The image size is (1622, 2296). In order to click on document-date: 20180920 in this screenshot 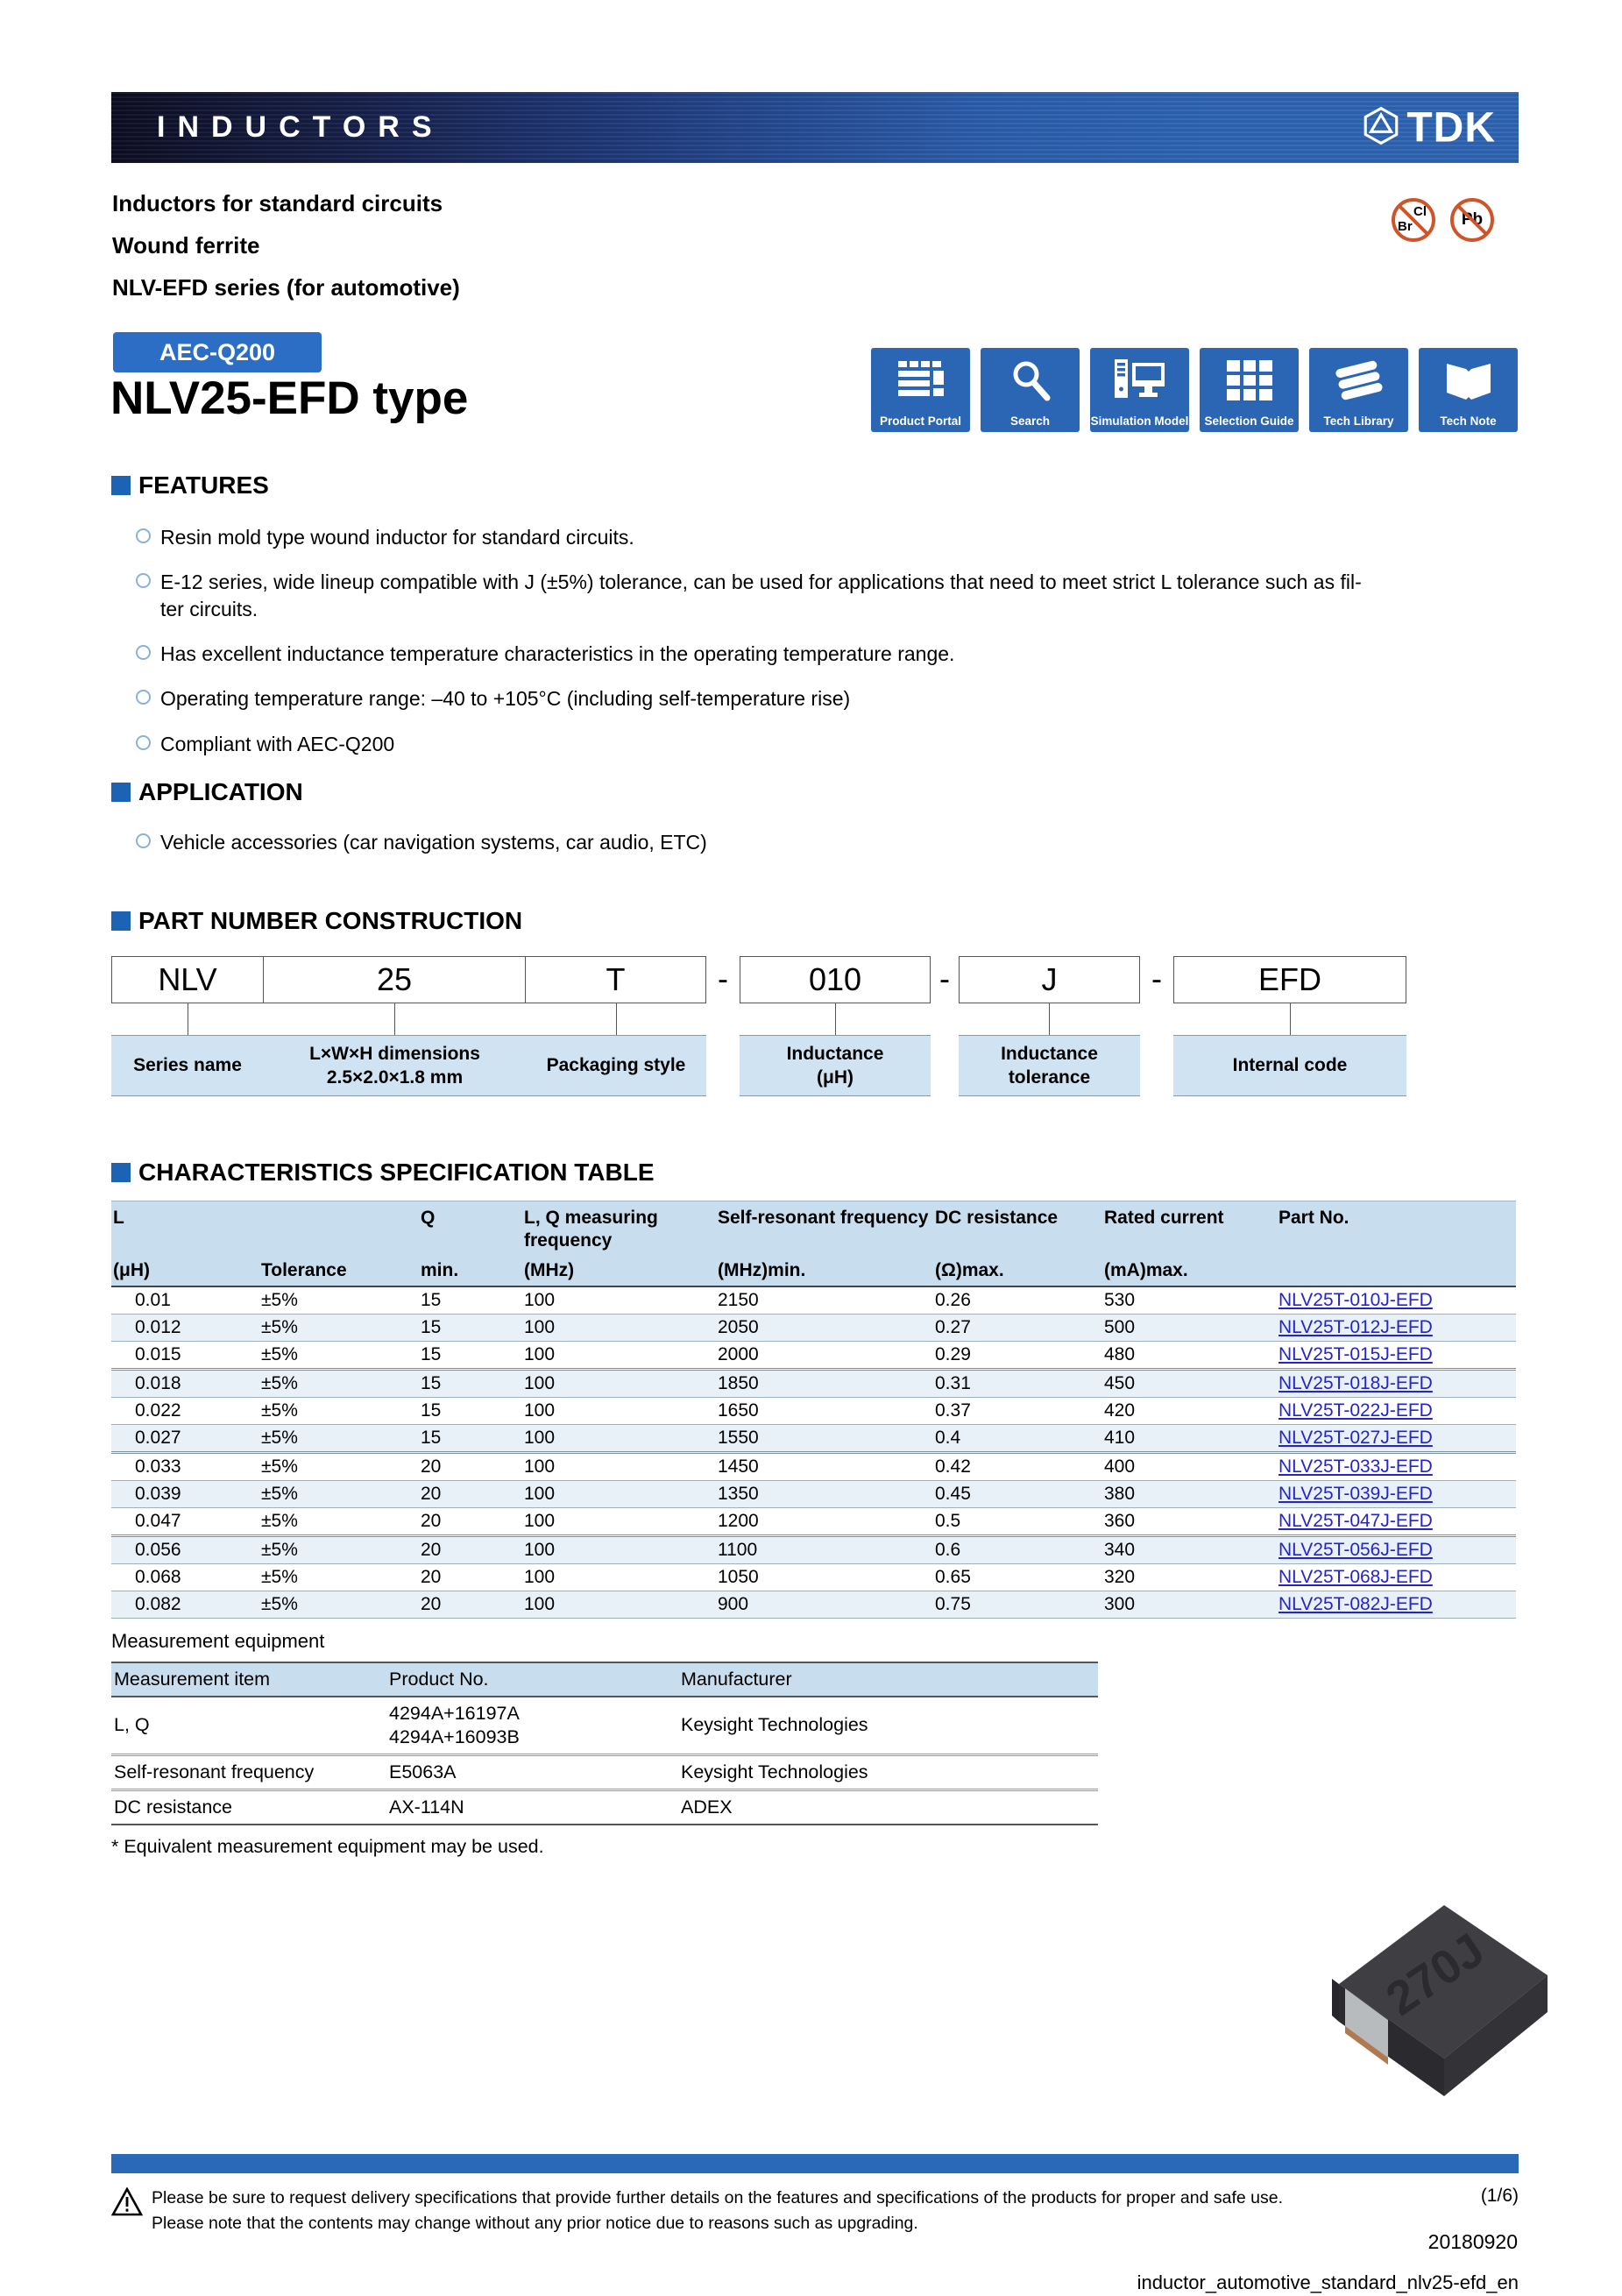, I will do `click(1472, 2241)`.